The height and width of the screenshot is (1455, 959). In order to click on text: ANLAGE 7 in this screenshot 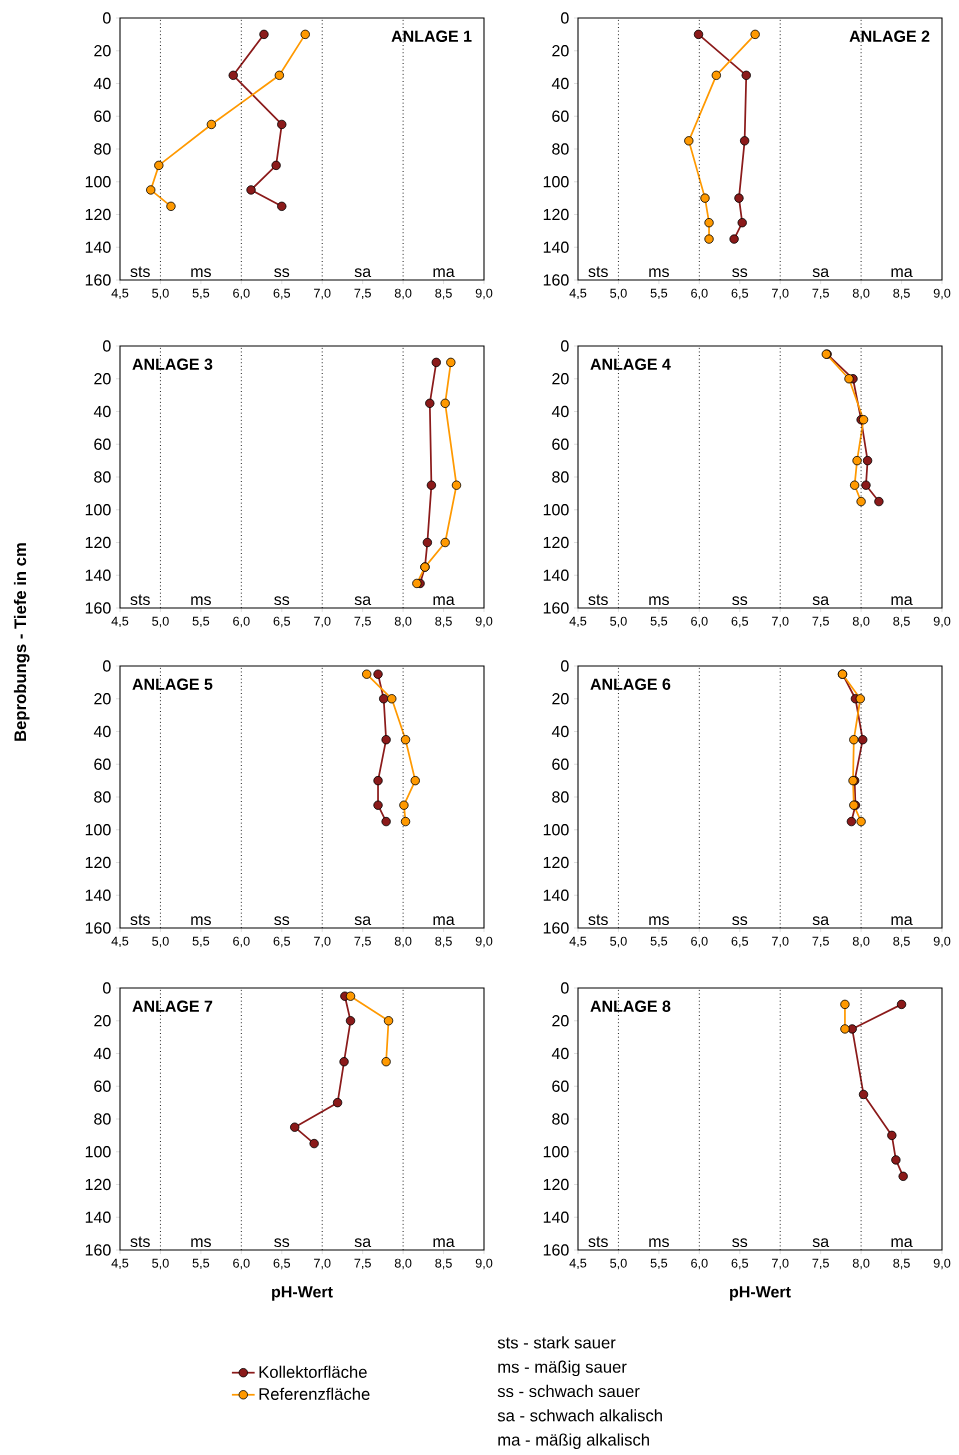, I will do `click(172, 1006)`.